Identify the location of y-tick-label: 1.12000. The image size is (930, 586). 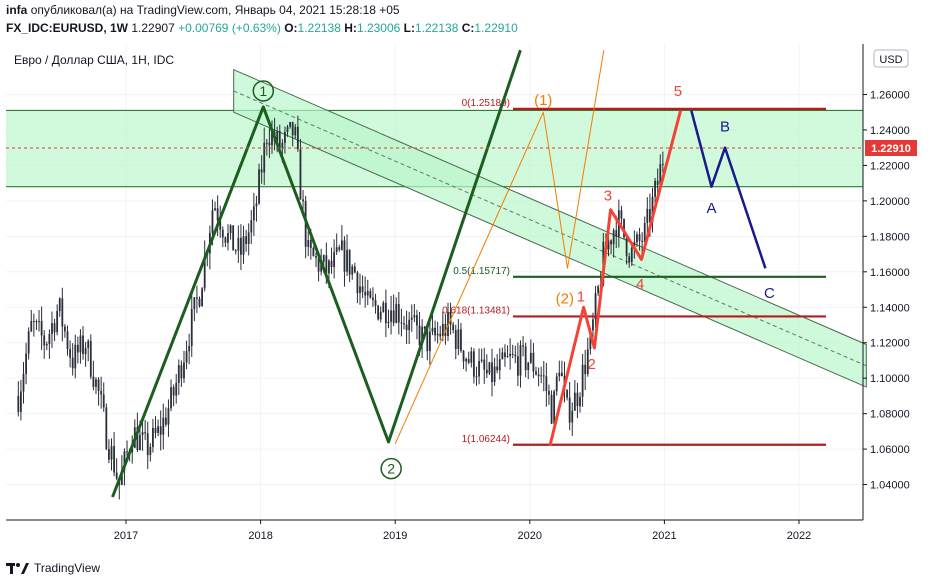
(890, 344).